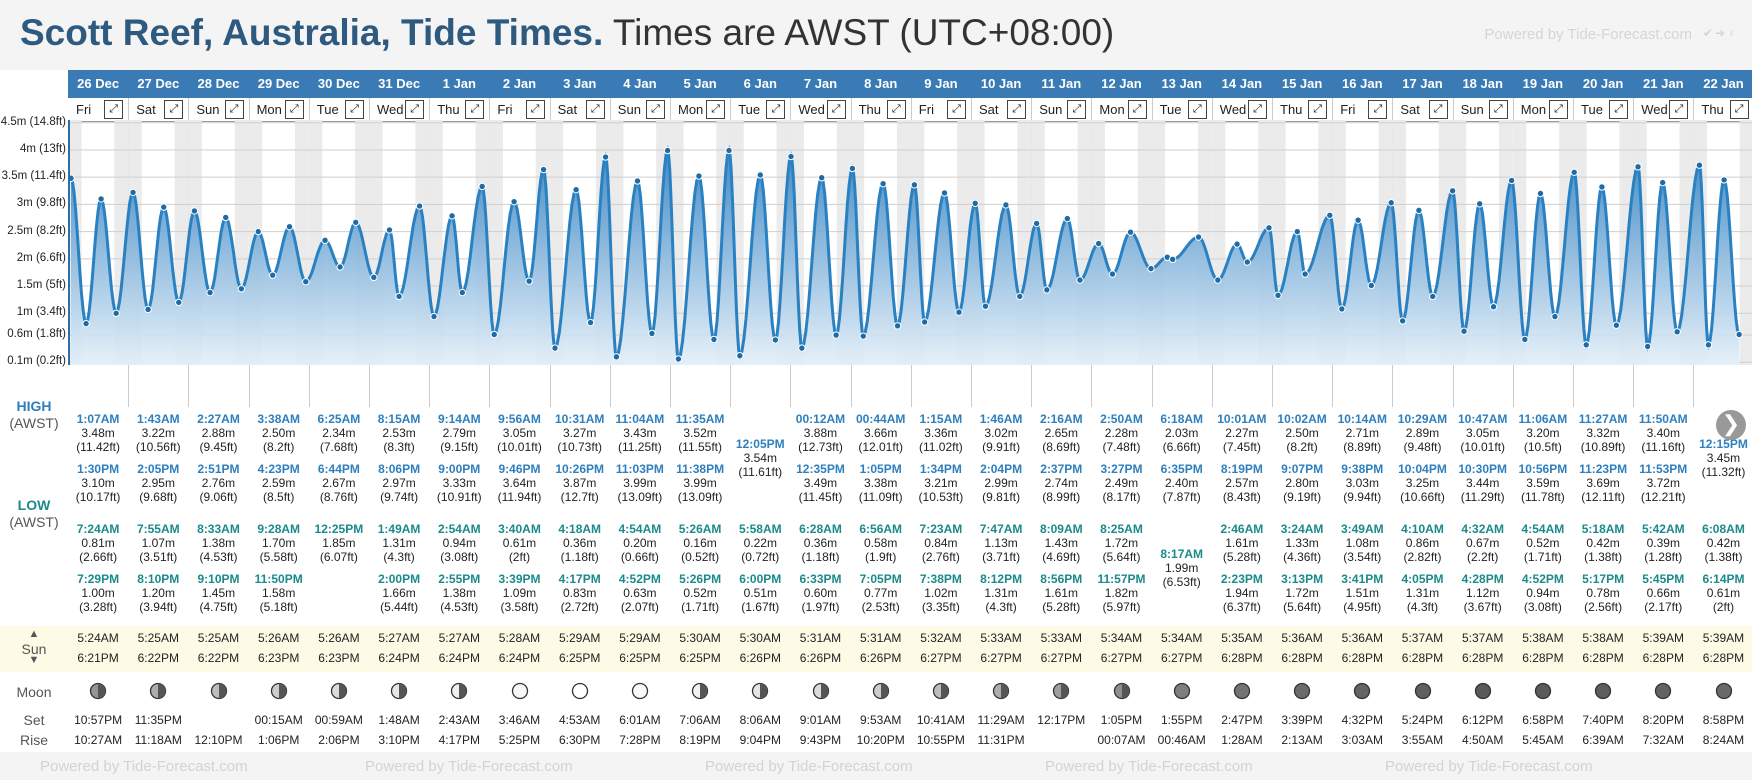 The height and width of the screenshot is (780, 1752). What do you see at coordinates (940, 557) in the screenshot?
I see `tide-height-ft: (2.76ft)` at bounding box center [940, 557].